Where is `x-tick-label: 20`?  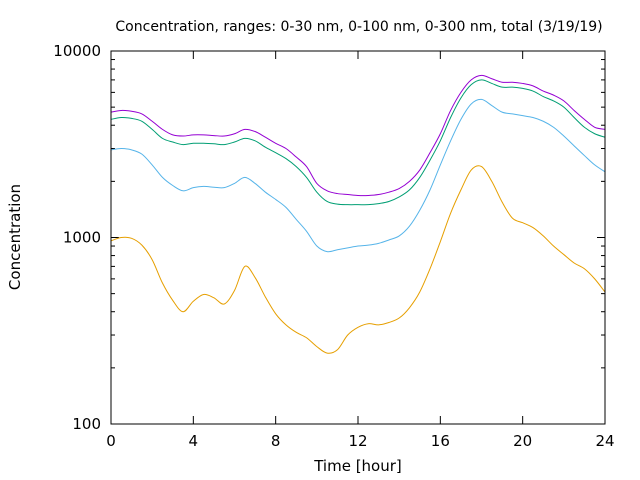 x-tick-label: 20 is located at coordinates (522, 441).